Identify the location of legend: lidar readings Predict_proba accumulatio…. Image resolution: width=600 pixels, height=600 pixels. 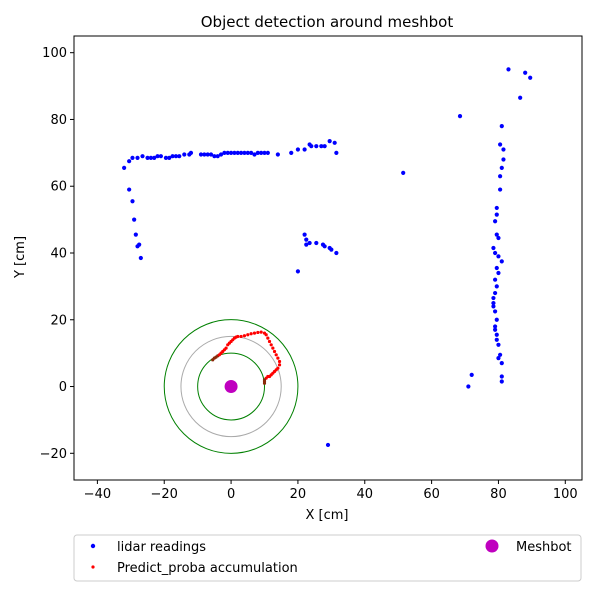
(327, 558).